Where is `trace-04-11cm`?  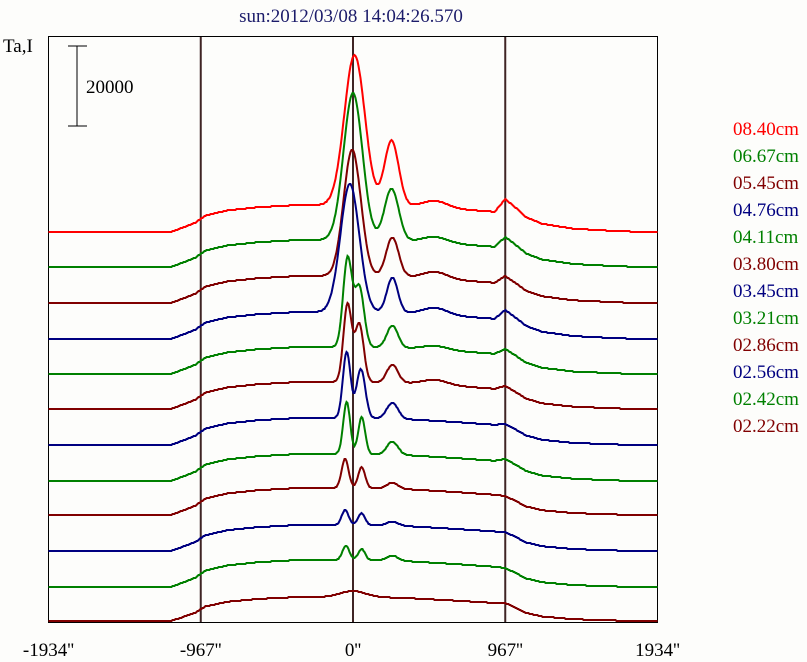 trace-04-11cm is located at coordinates (353, 314).